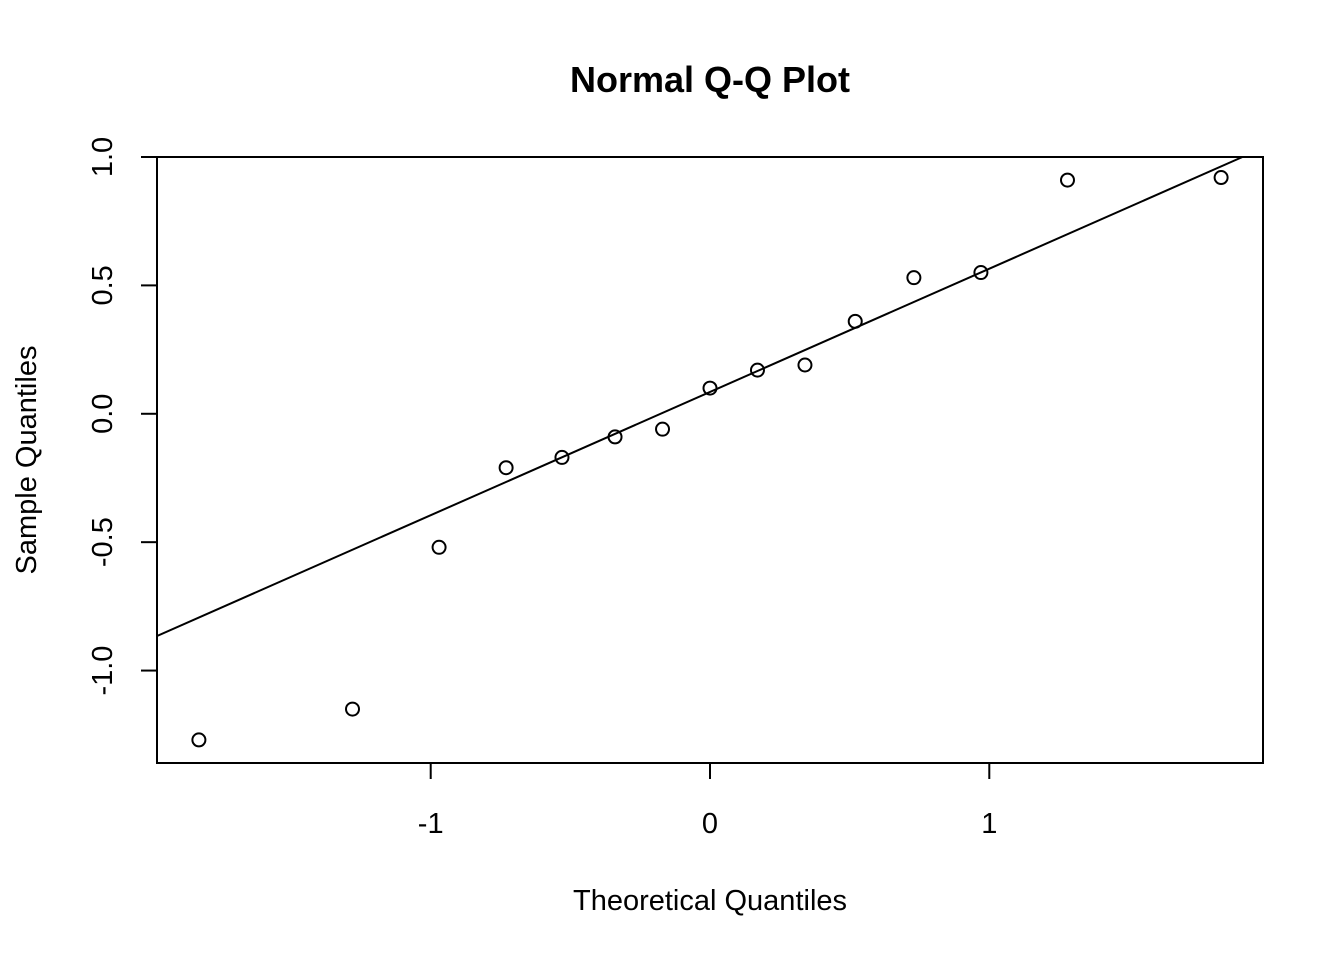 Image resolution: width=1344 pixels, height=960 pixels. Describe the element at coordinates (710, 824) in the screenshot. I see `x-tick-label: 0` at that location.